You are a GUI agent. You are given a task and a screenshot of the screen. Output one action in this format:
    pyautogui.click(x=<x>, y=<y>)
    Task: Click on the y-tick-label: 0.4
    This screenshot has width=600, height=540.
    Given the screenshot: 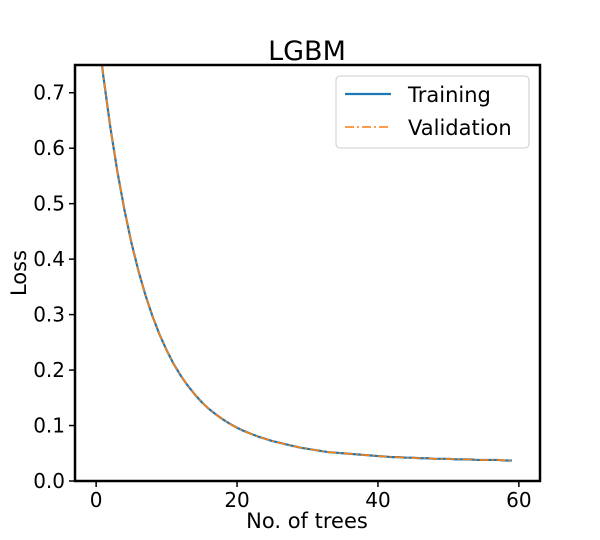 What is the action you would take?
    pyautogui.click(x=49, y=259)
    